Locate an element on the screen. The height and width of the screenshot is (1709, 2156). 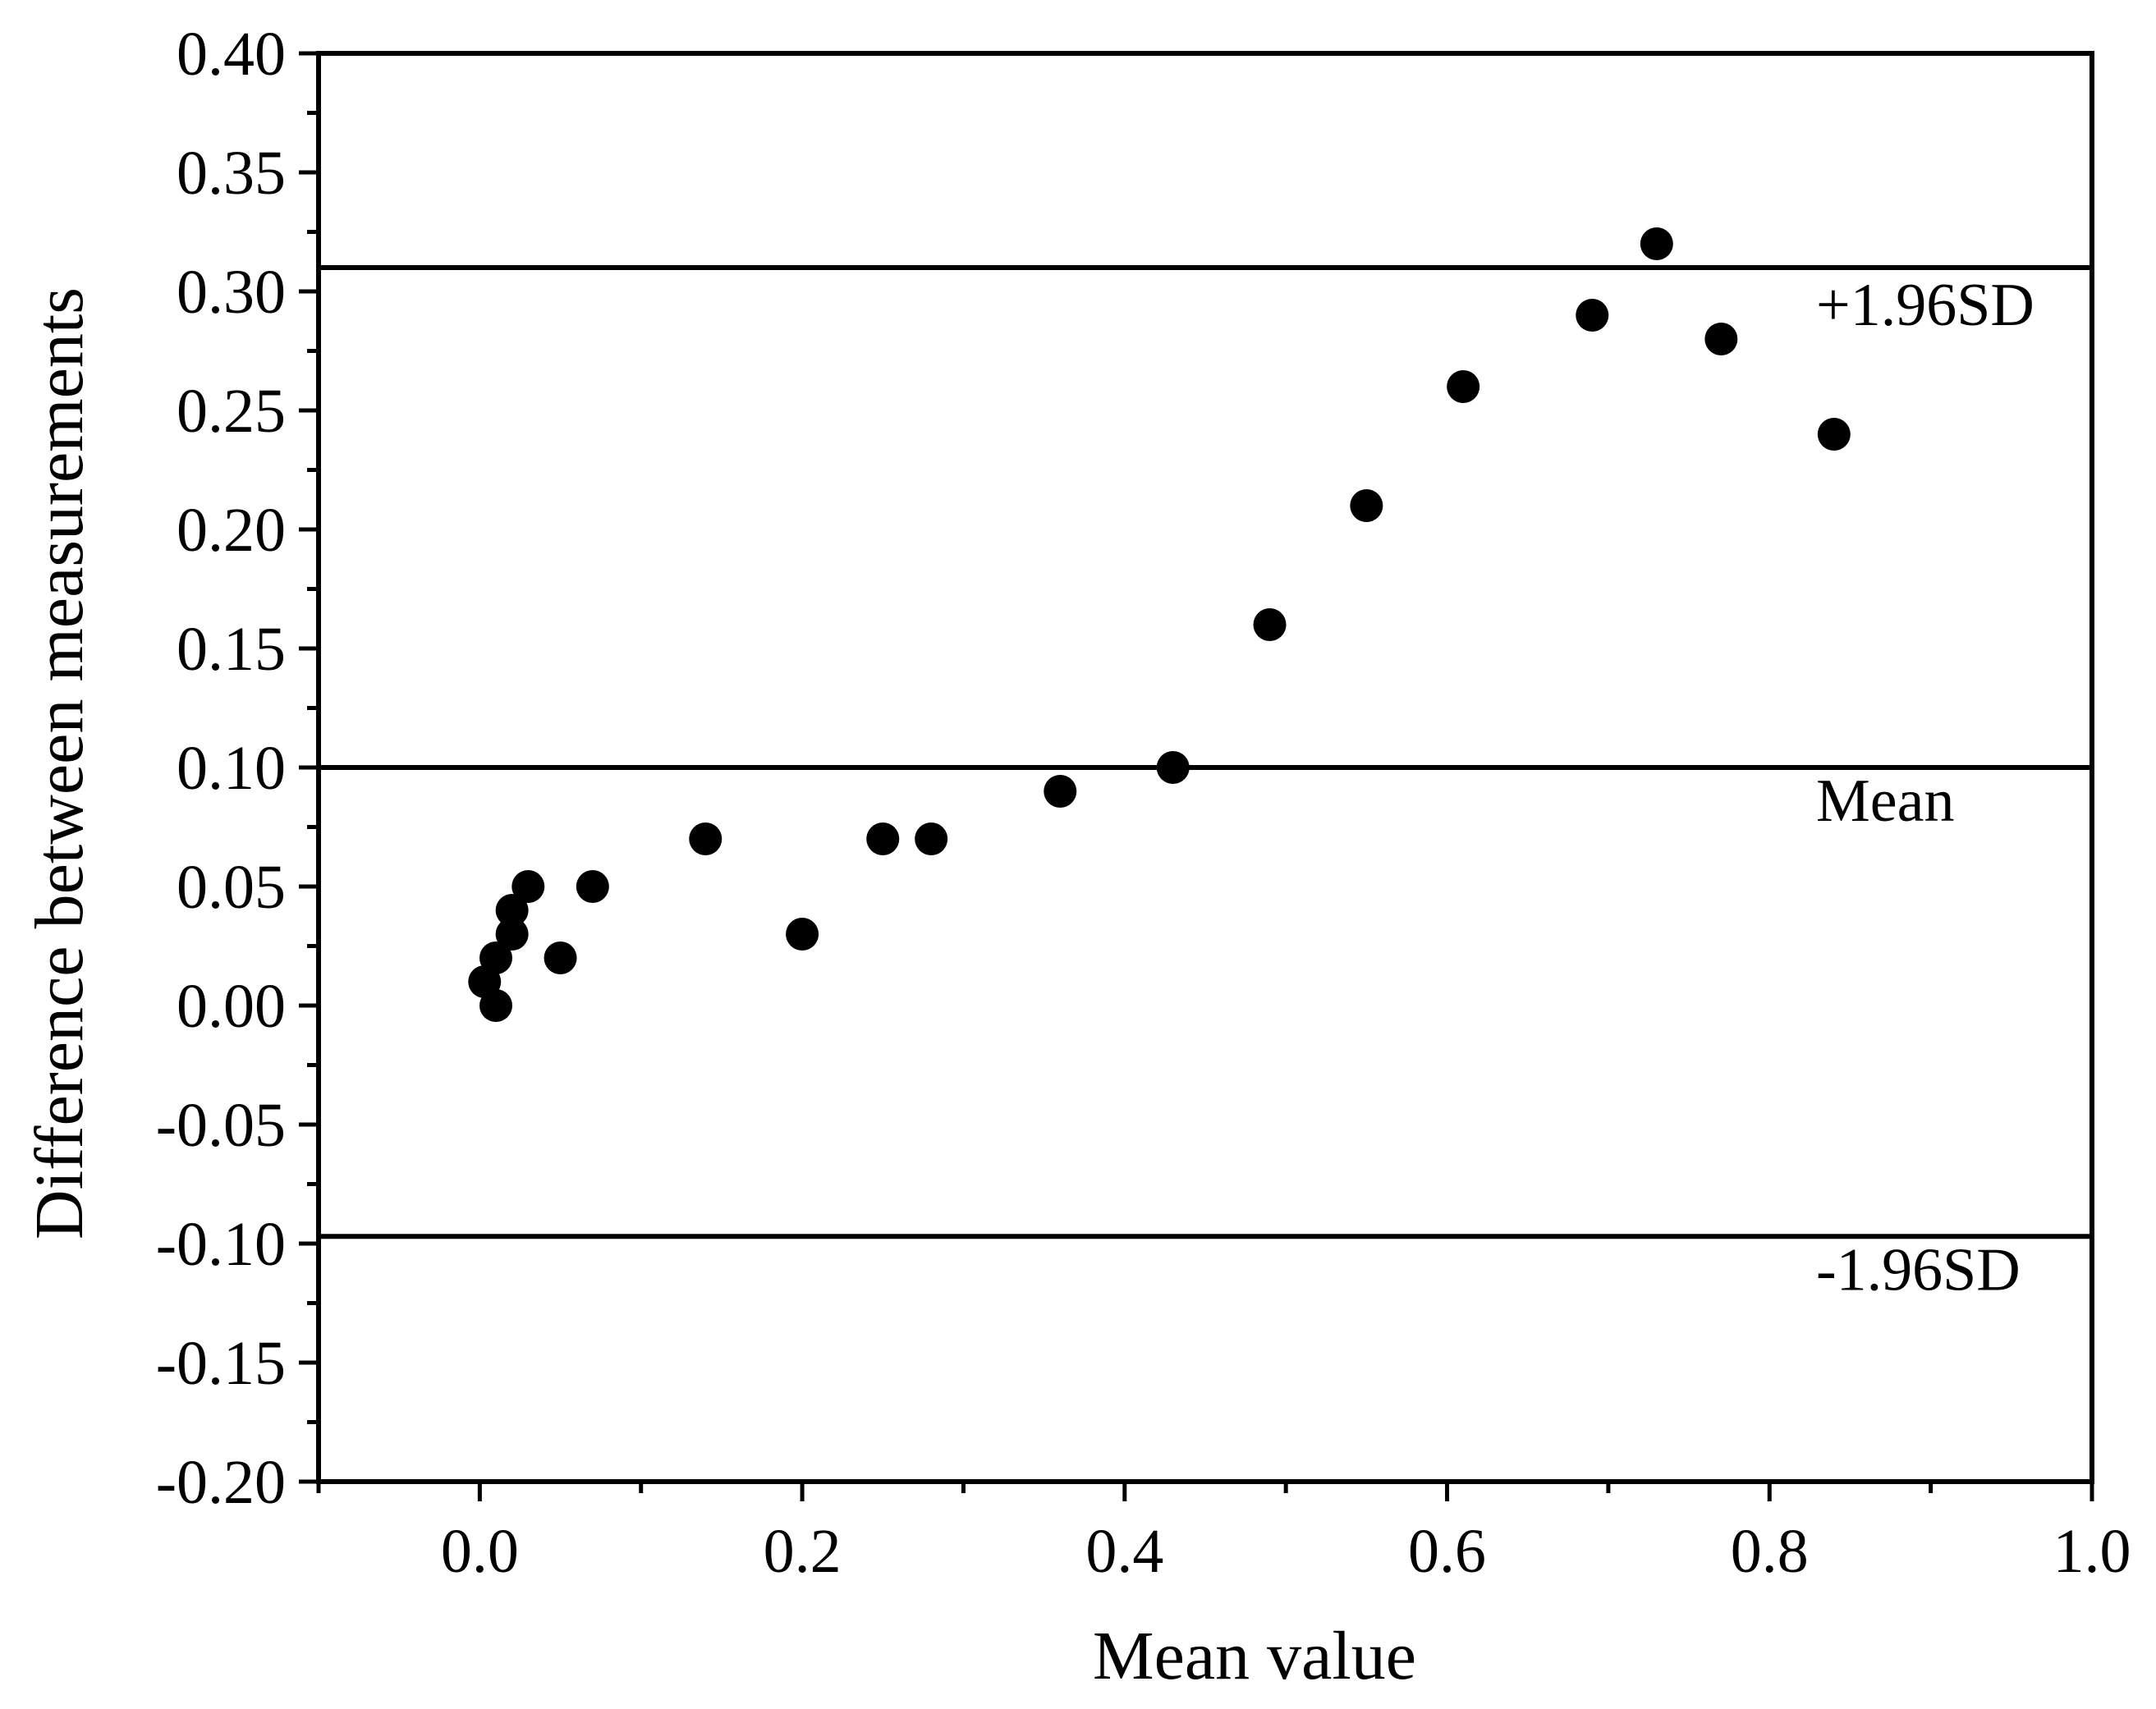
y-tick-label: 0.10 is located at coordinates (231, 768).